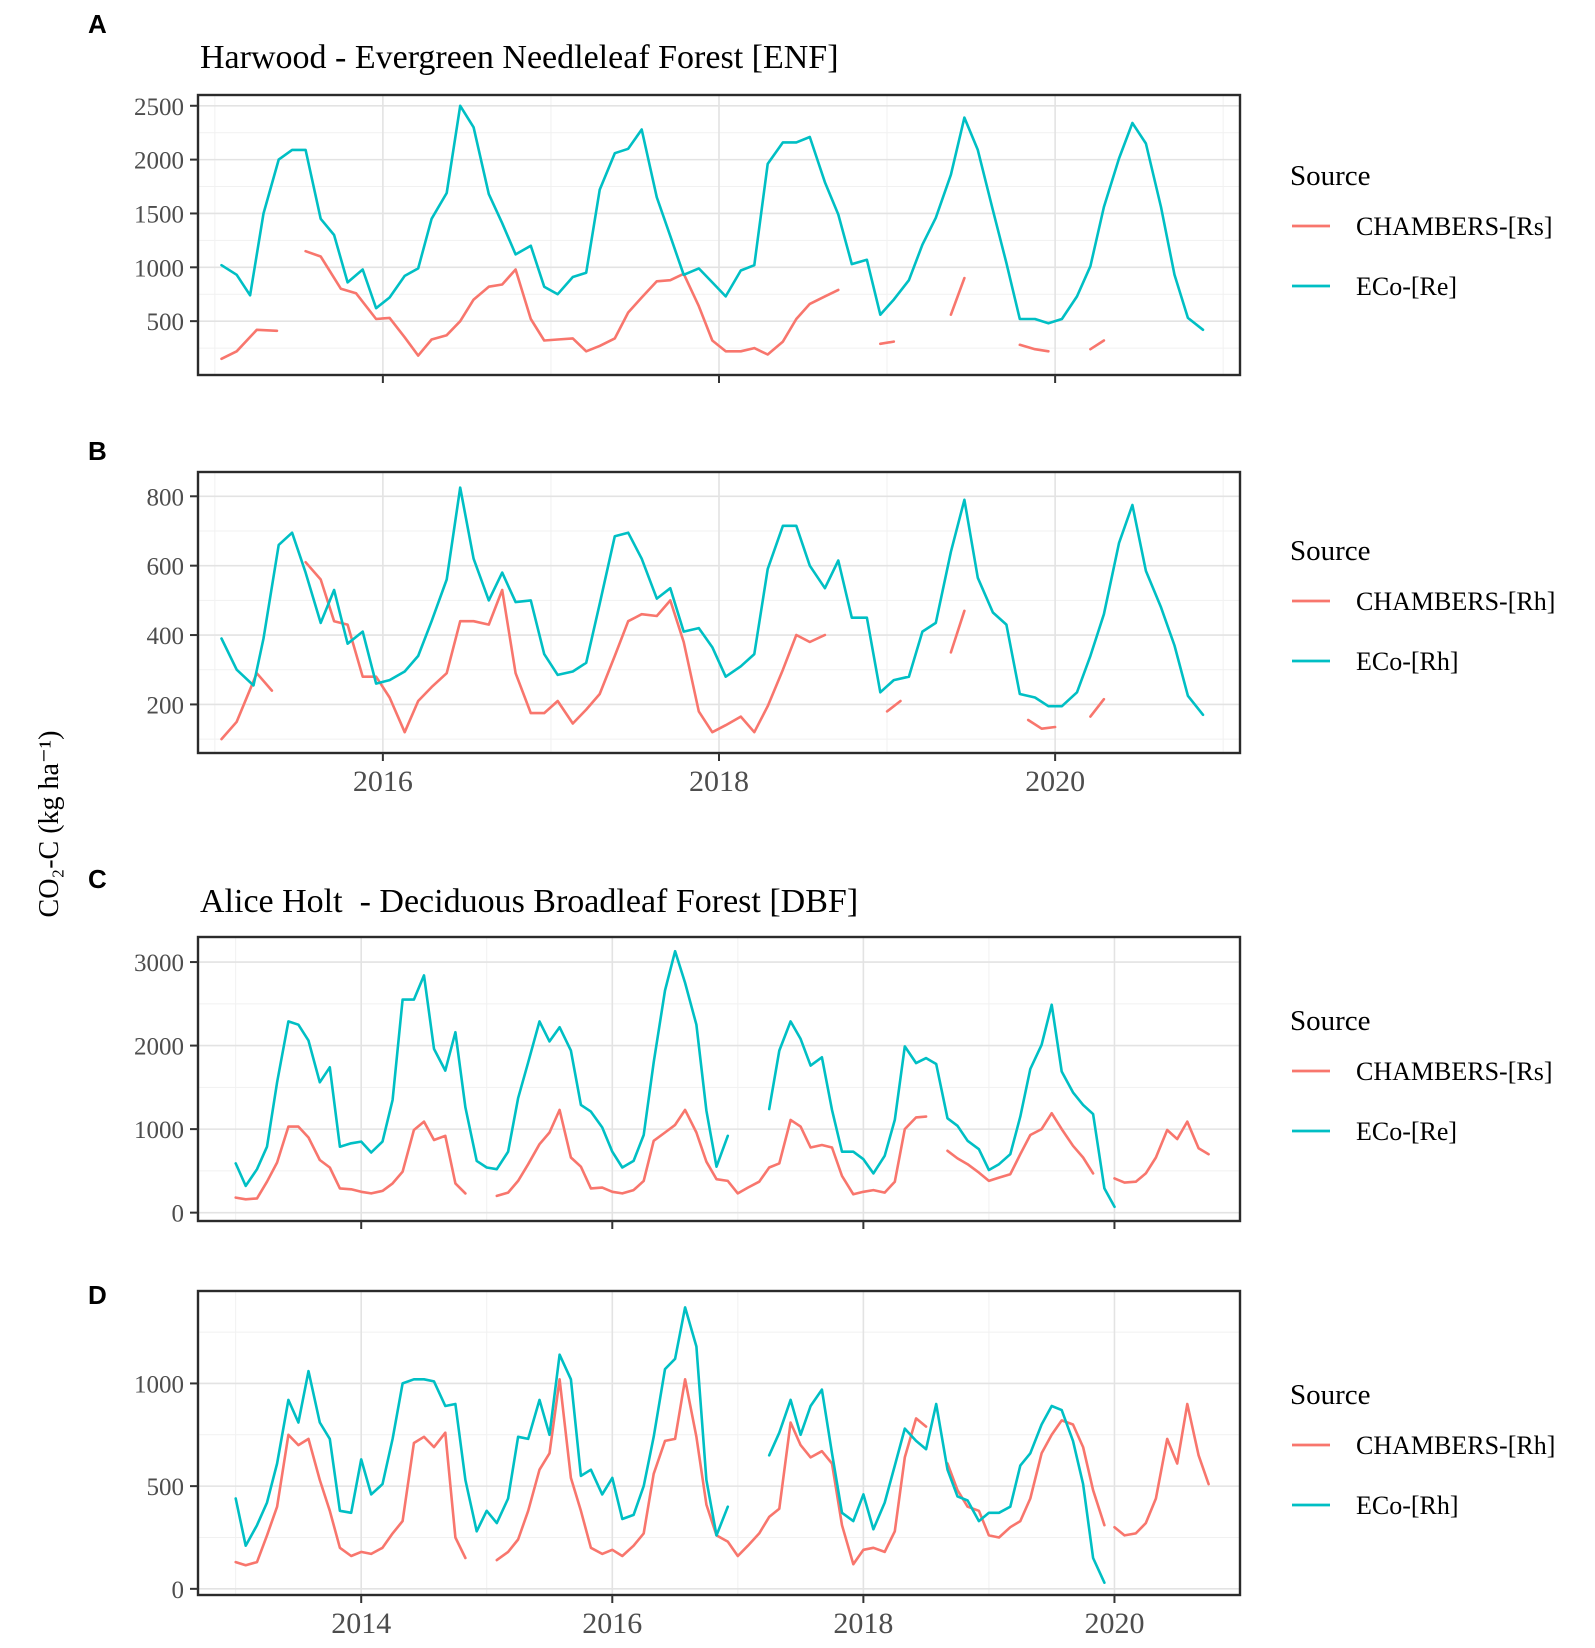 This screenshot has height=1648, width=1595. Describe the element at coordinates (97, 451) in the screenshot. I see `panel-letter: B` at that location.